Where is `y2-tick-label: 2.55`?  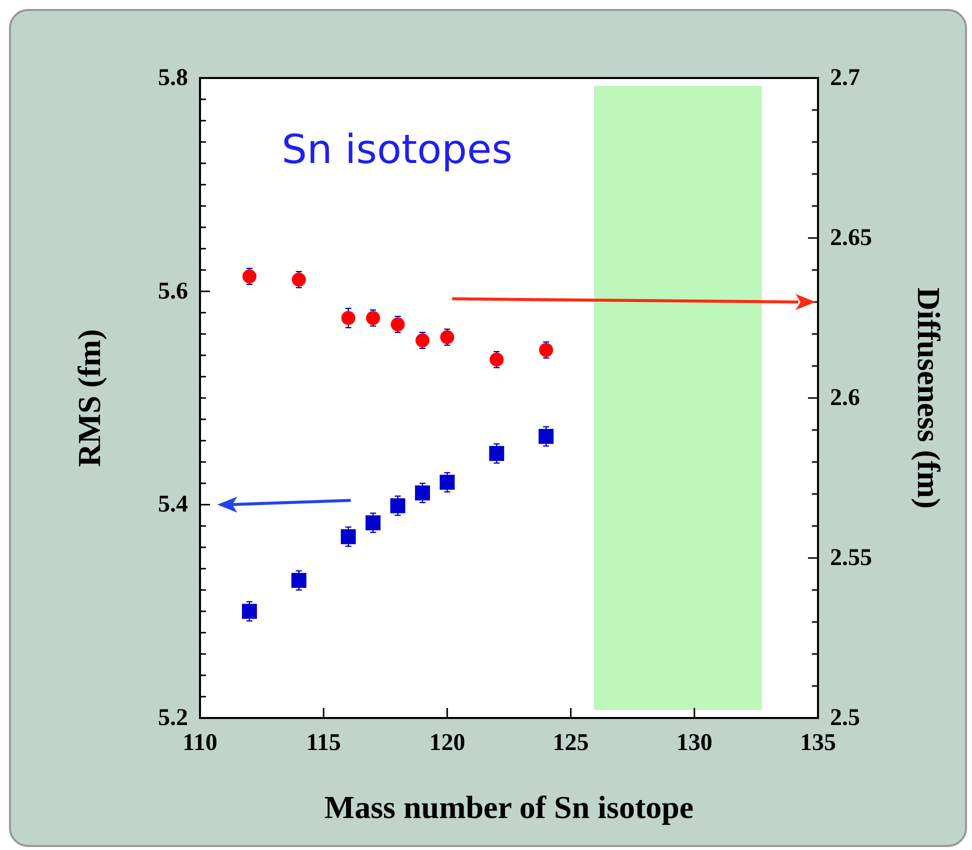 y2-tick-label: 2.55 is located at coordinates (851, 558).